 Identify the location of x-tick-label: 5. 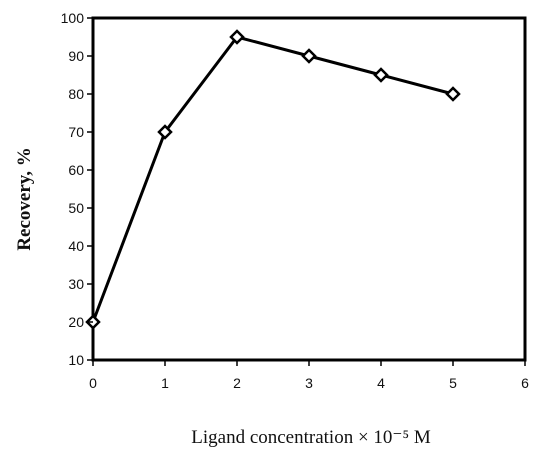
(453, 383).